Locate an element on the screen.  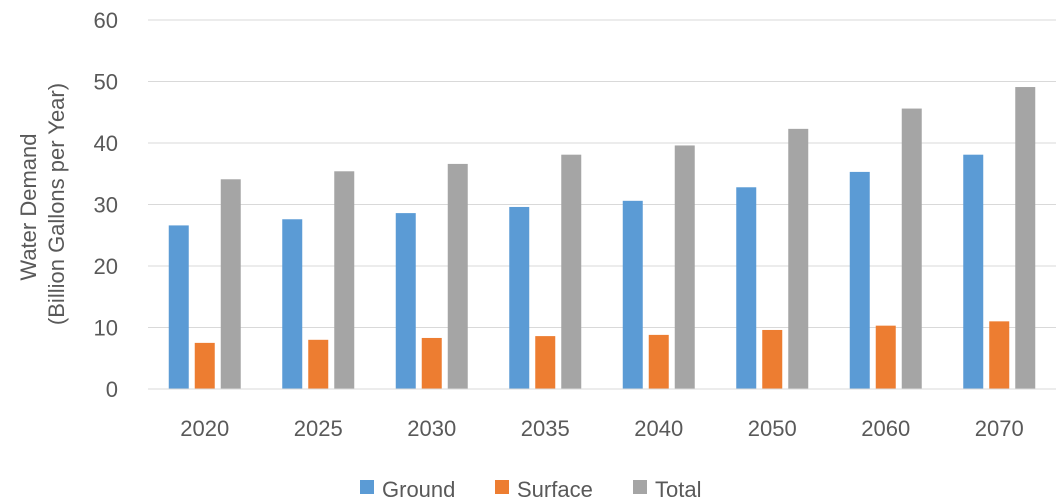
bar-ground-2020 is located at coordinates (178, 307).